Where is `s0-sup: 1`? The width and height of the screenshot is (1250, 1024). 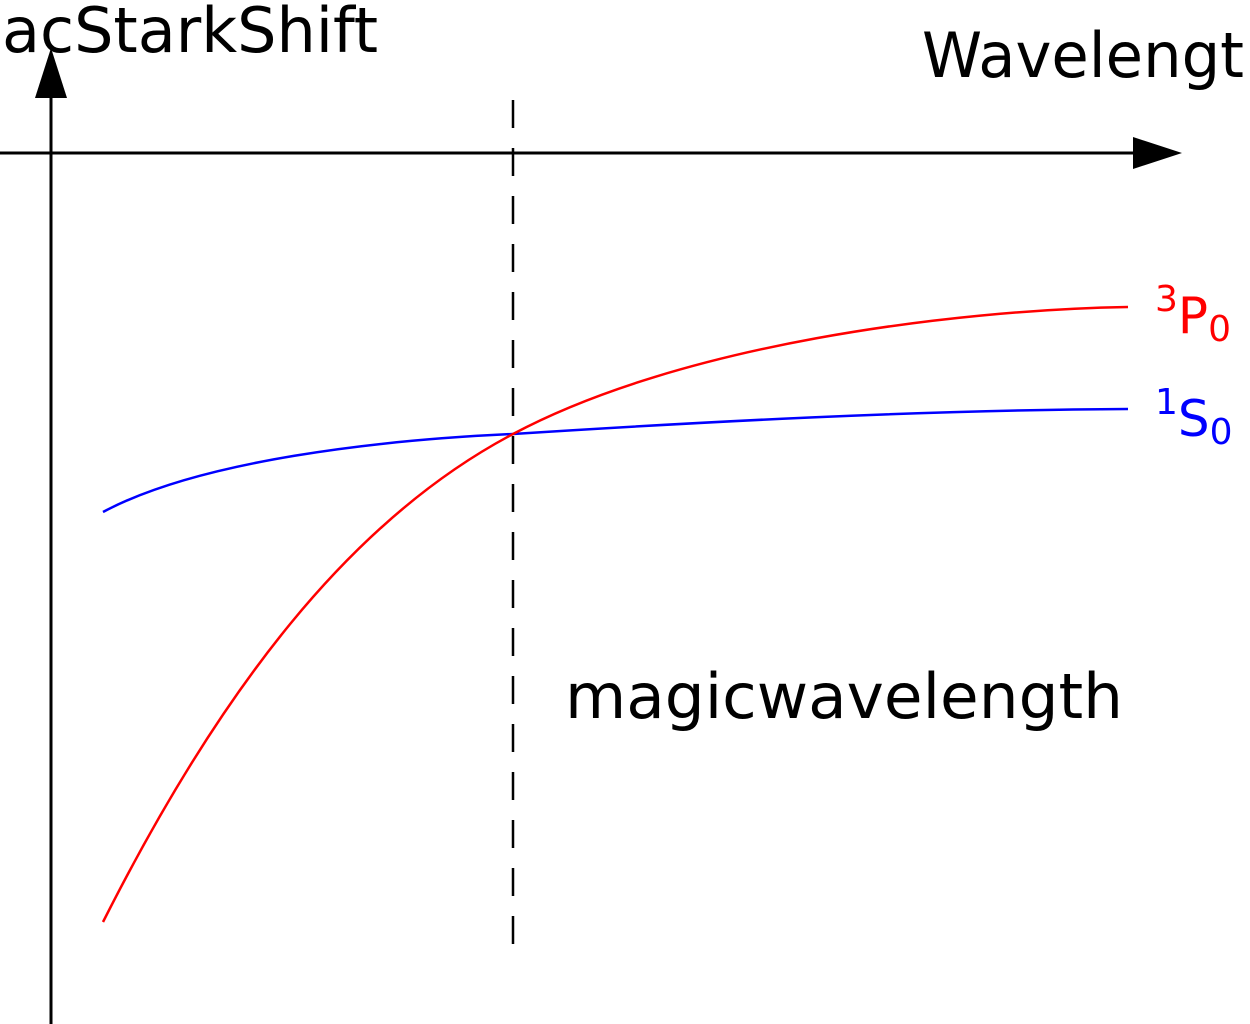
s0-sup: 1 is located at coordinates (1166, 402).